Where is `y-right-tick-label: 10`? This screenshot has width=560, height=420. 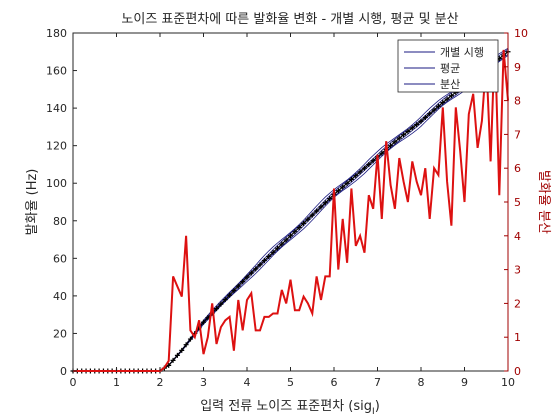 y-right-tick-label: 10 is located at coordinates (521, 33).